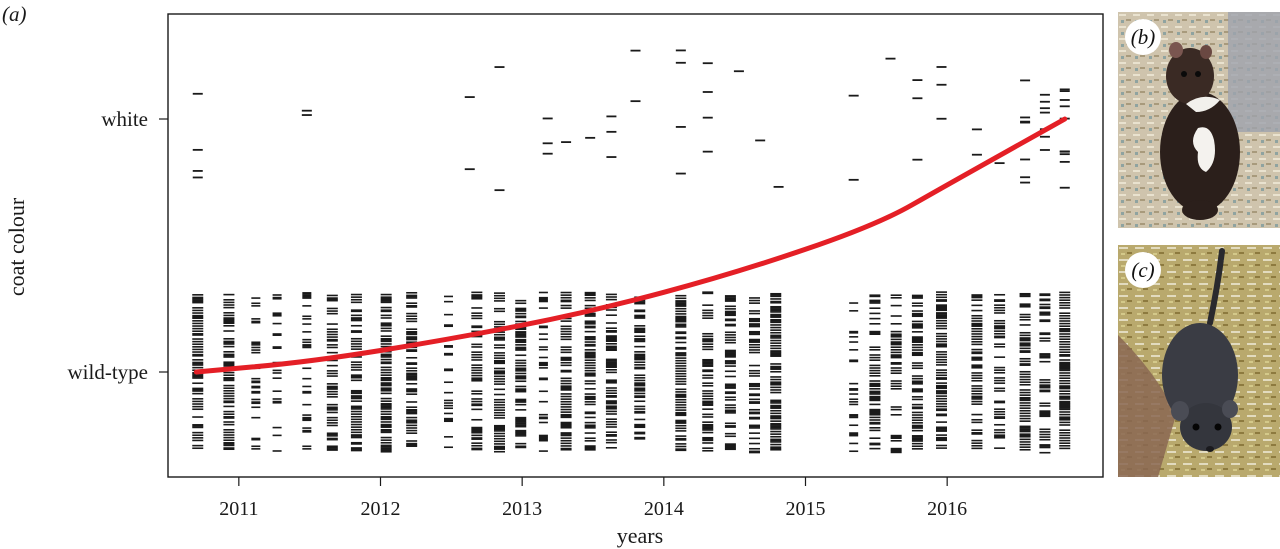 The width and height of the screenshot is (1280, 549). Describe the element at coordinates (1143, 37) in the screenshot. I see `panel-b-label: (b)` at that location.